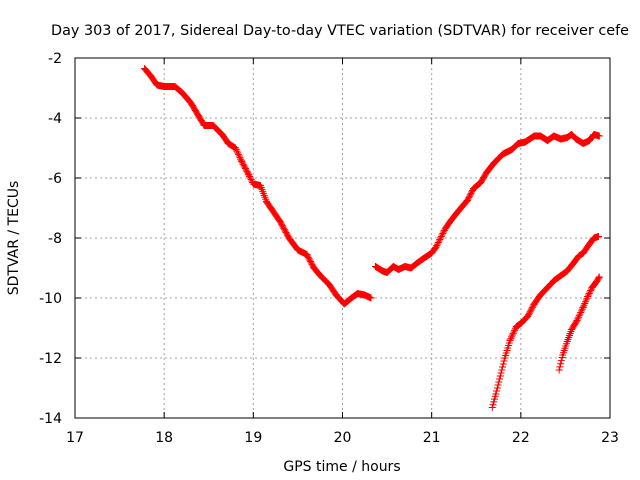 This screenshot has width=640, height=480. I want to click on y-tick-label: -6, so click(55, 179).